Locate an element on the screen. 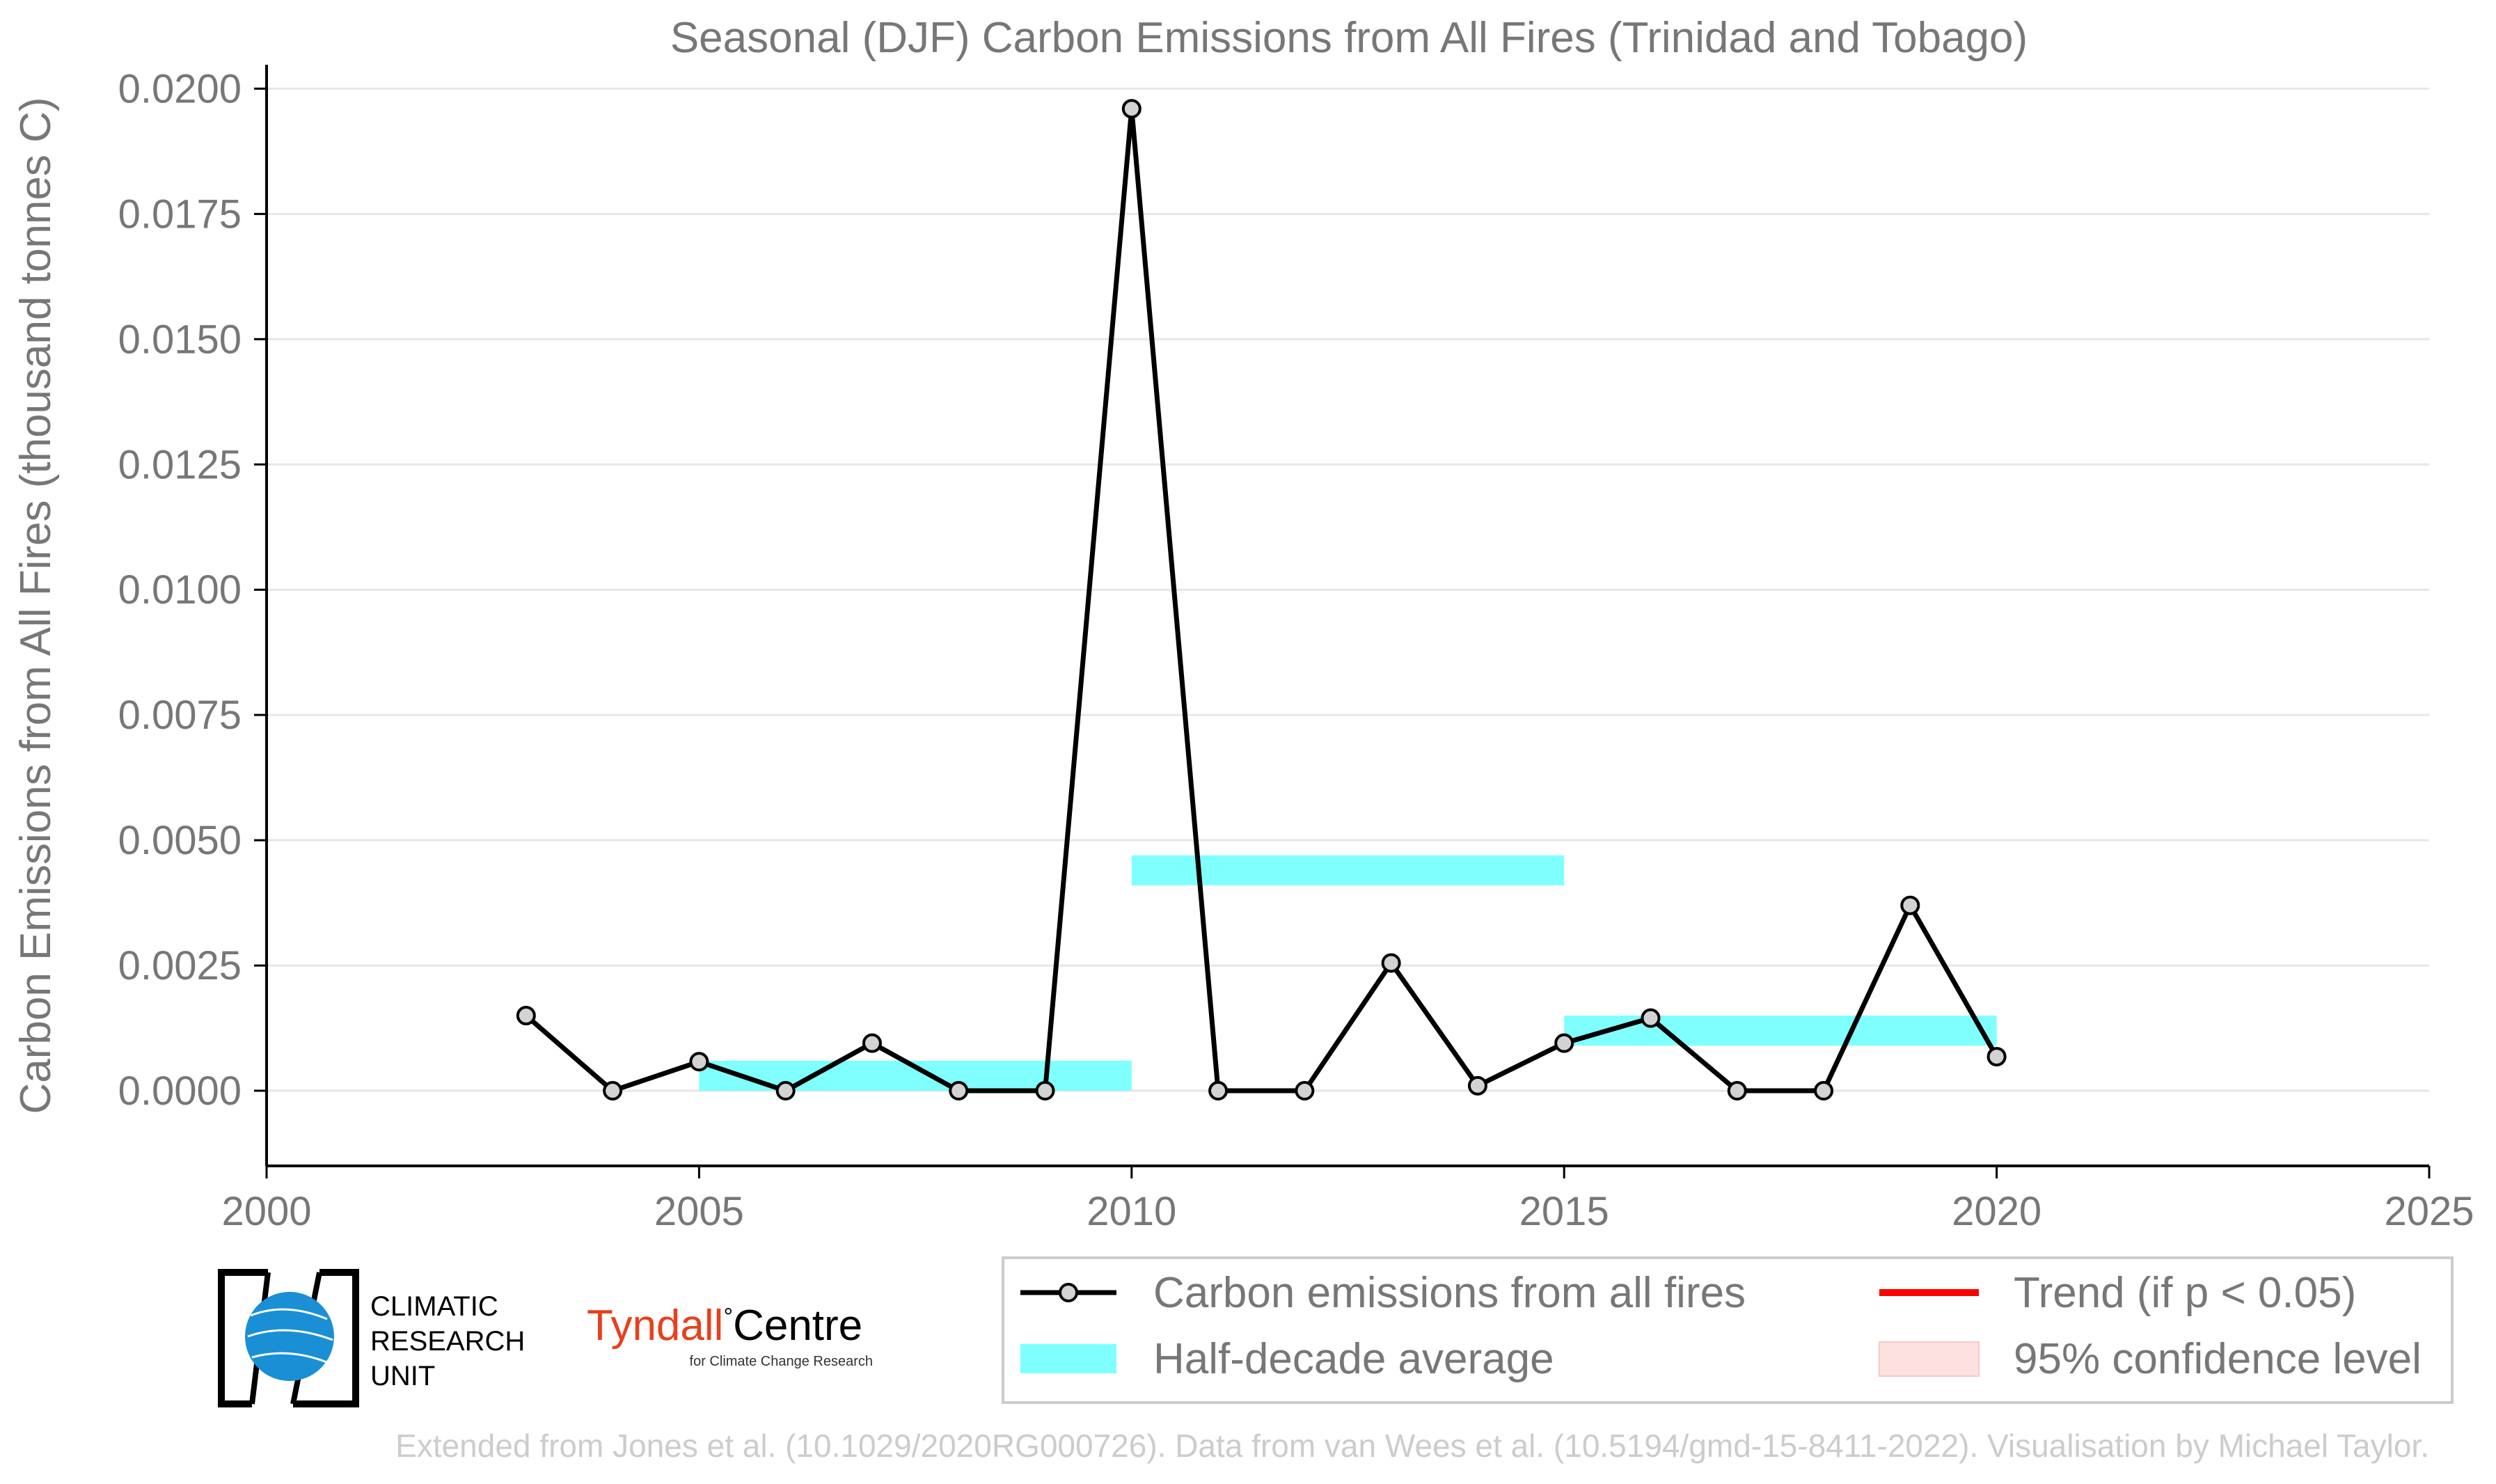  cru-logo-line-1: CLIMATIC is located at coordinates (434, 1306).